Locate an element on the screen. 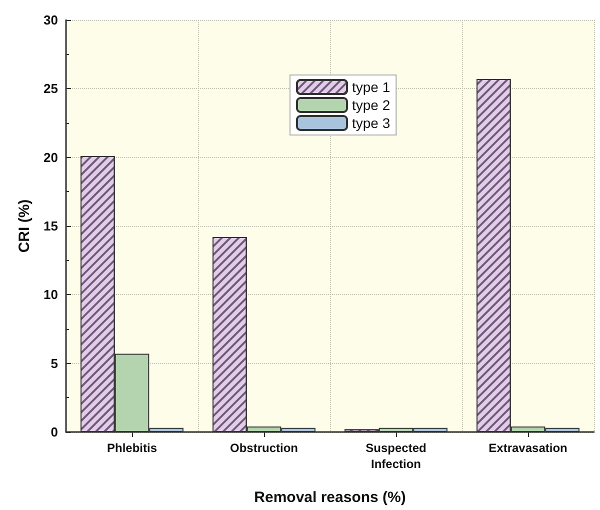 The height and width of the screenshot is (510, 600). y-tick-label: 10 is located at coordinates (51, 294).